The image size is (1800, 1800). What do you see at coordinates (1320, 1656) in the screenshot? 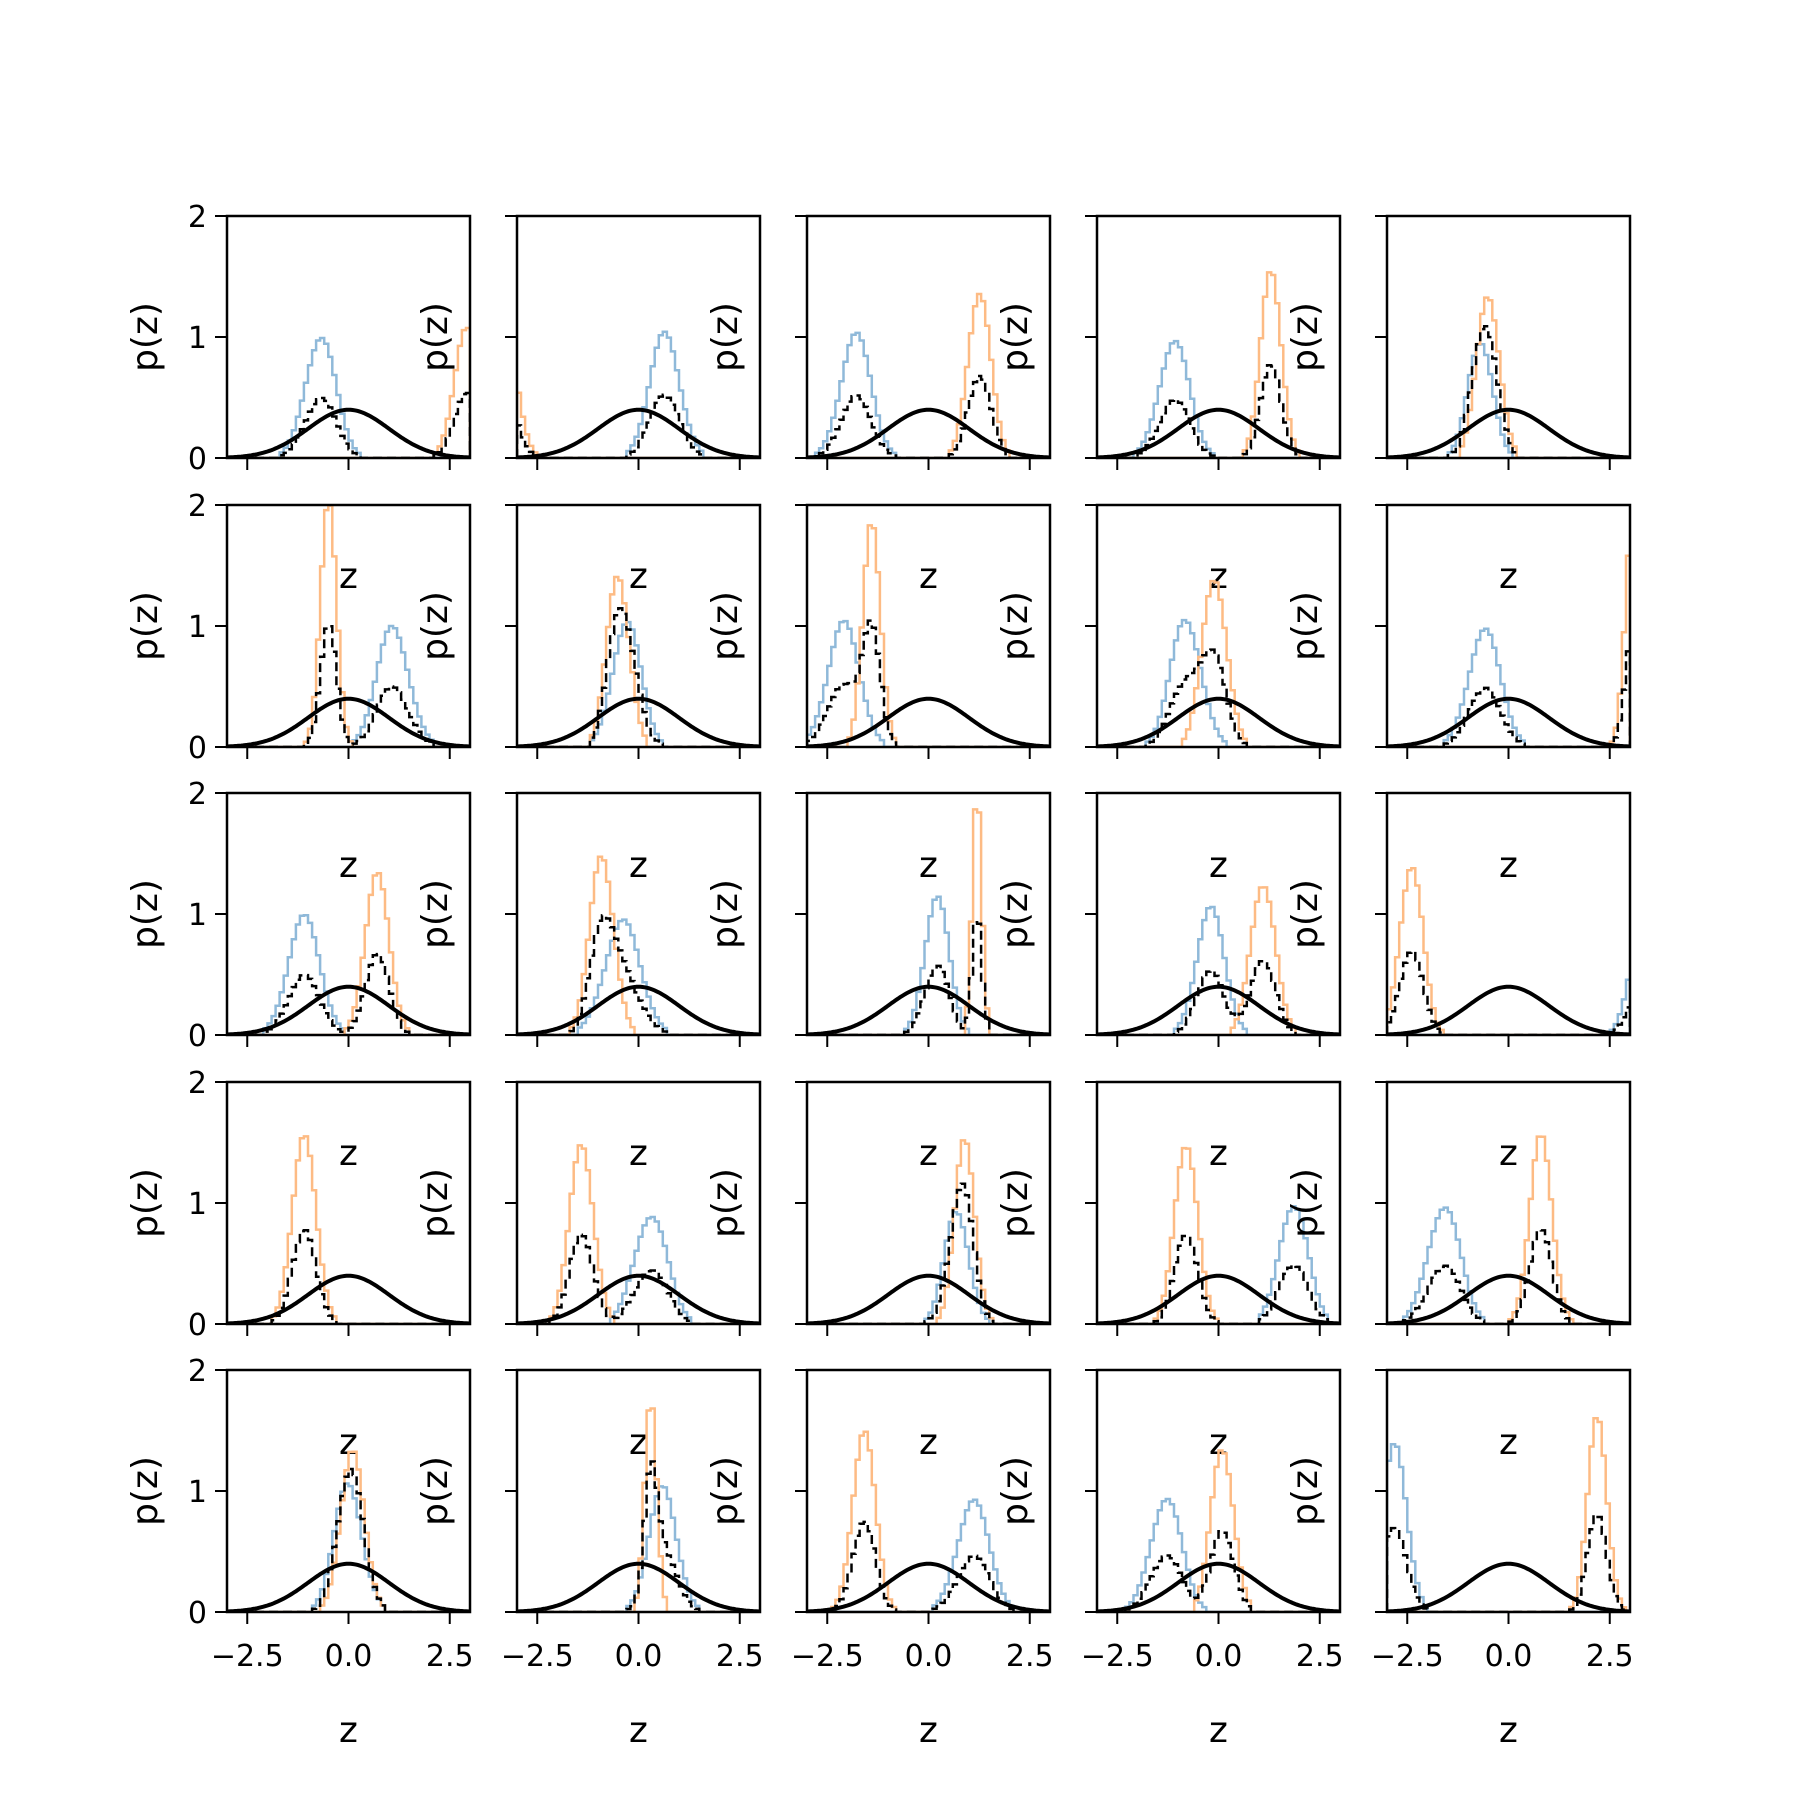
I see `x-tick-label: 2.5` at bounding box center [1320, 1656].